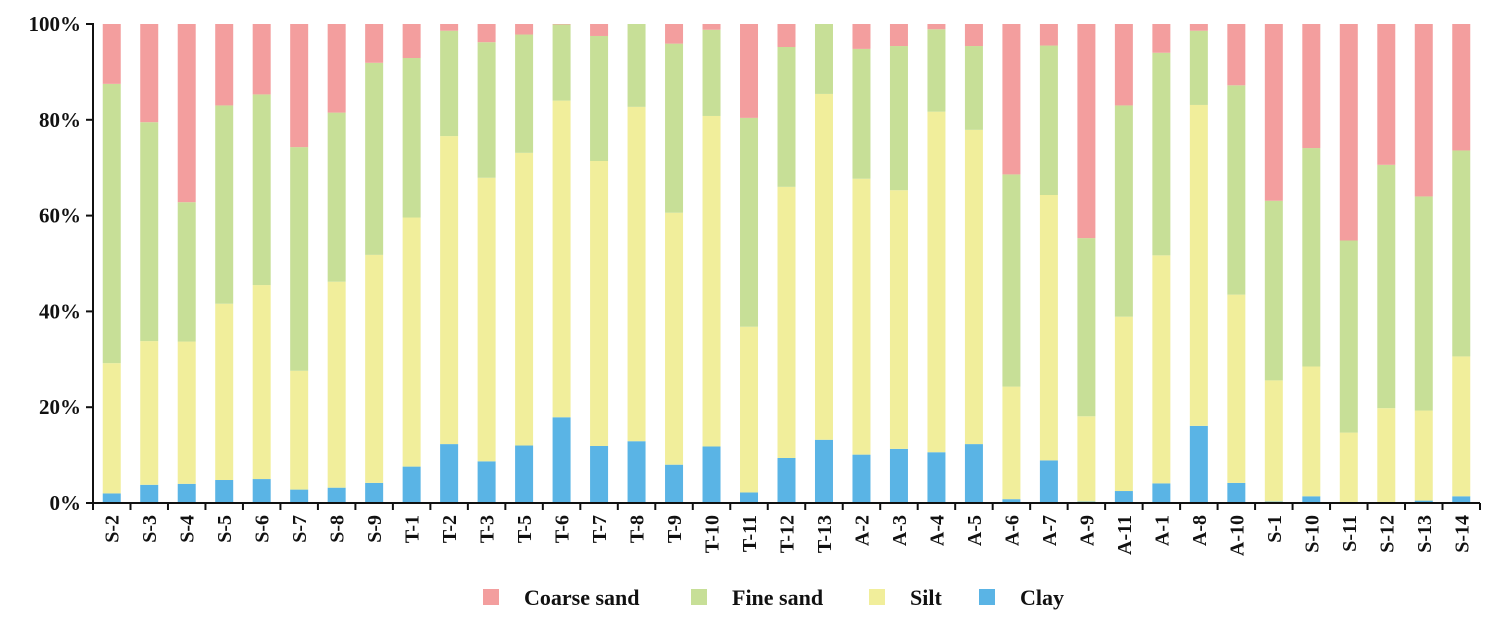 The height and width of the screenshot is (618, 1489). Describe the element at coordinates (113, 529) in the screenshot. I see `x-tick-label-s-2: S-2` at that location.